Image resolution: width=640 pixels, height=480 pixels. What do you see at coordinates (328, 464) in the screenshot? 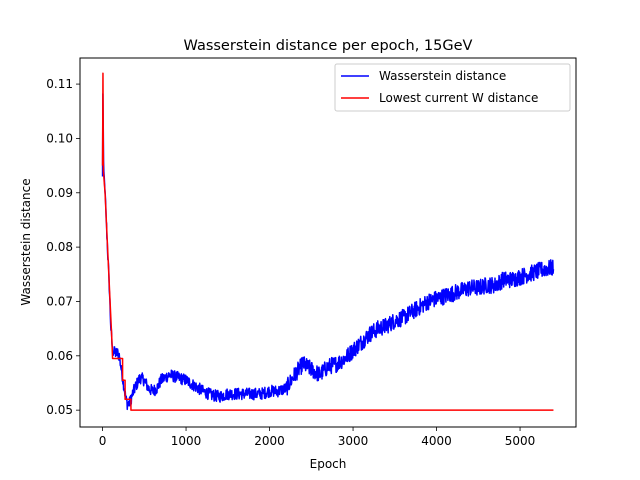
I see `x-axis-label: Epoch` at bounding box center [328, 464].